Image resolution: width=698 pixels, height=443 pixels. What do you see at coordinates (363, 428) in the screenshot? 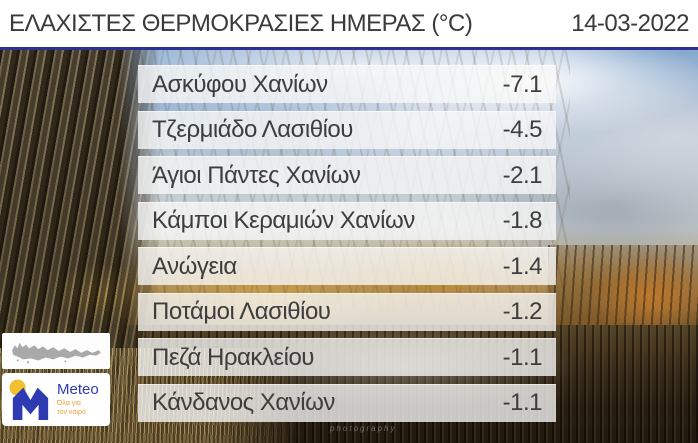
I see `photo-watermark: photography` at bounding box center [363, 428].